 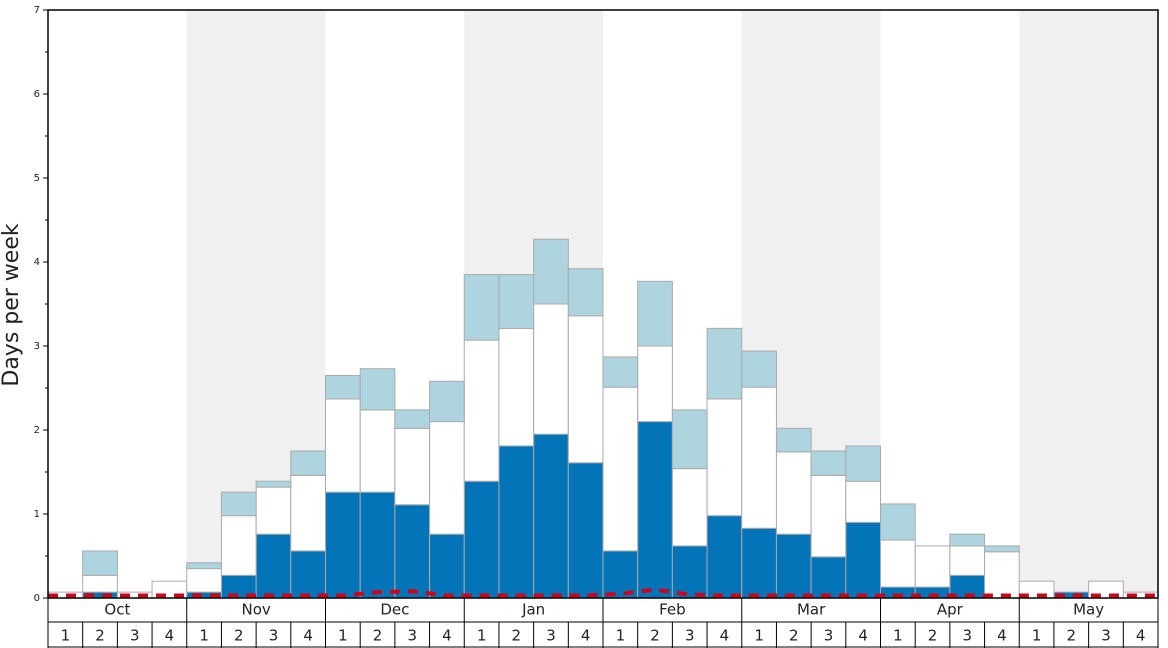 What do you see at coordinates (255, 610) in the screenshot?
I see `month-label: Nov` at bounding box center [255, 610].